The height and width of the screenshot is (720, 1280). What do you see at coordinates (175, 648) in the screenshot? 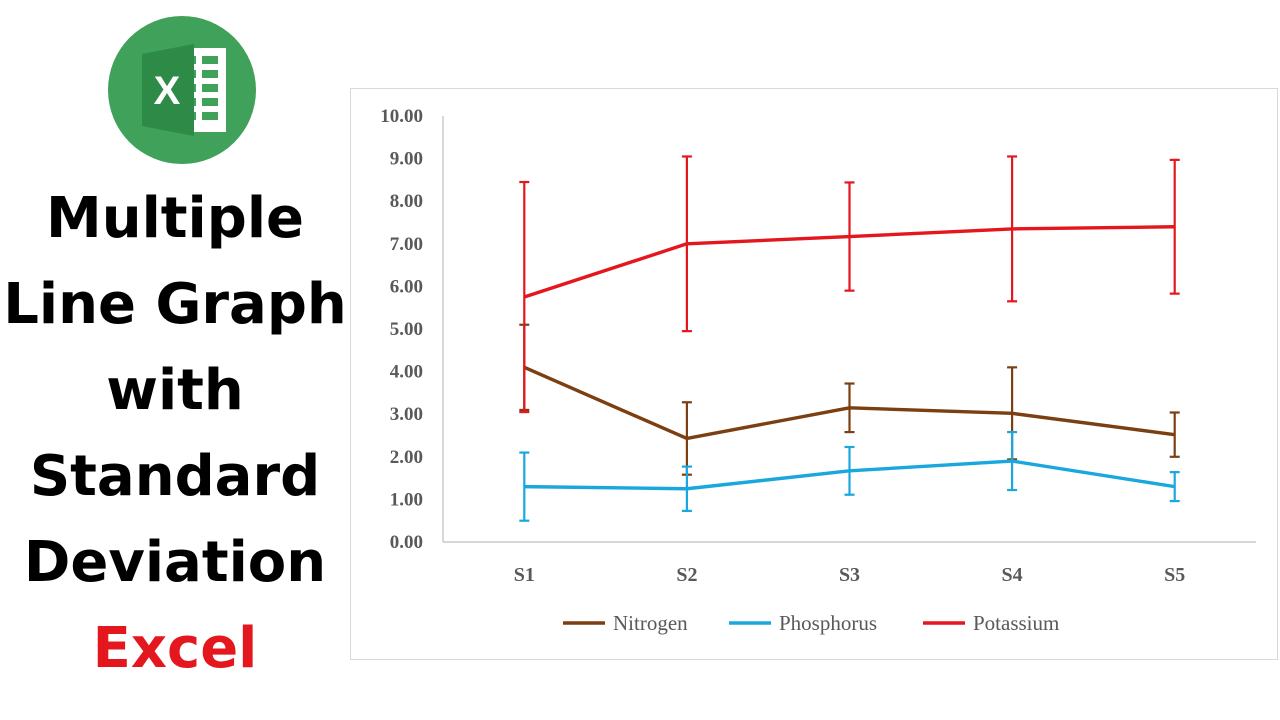
I see `title-accent: Excel` at bounding box center [175, 648].